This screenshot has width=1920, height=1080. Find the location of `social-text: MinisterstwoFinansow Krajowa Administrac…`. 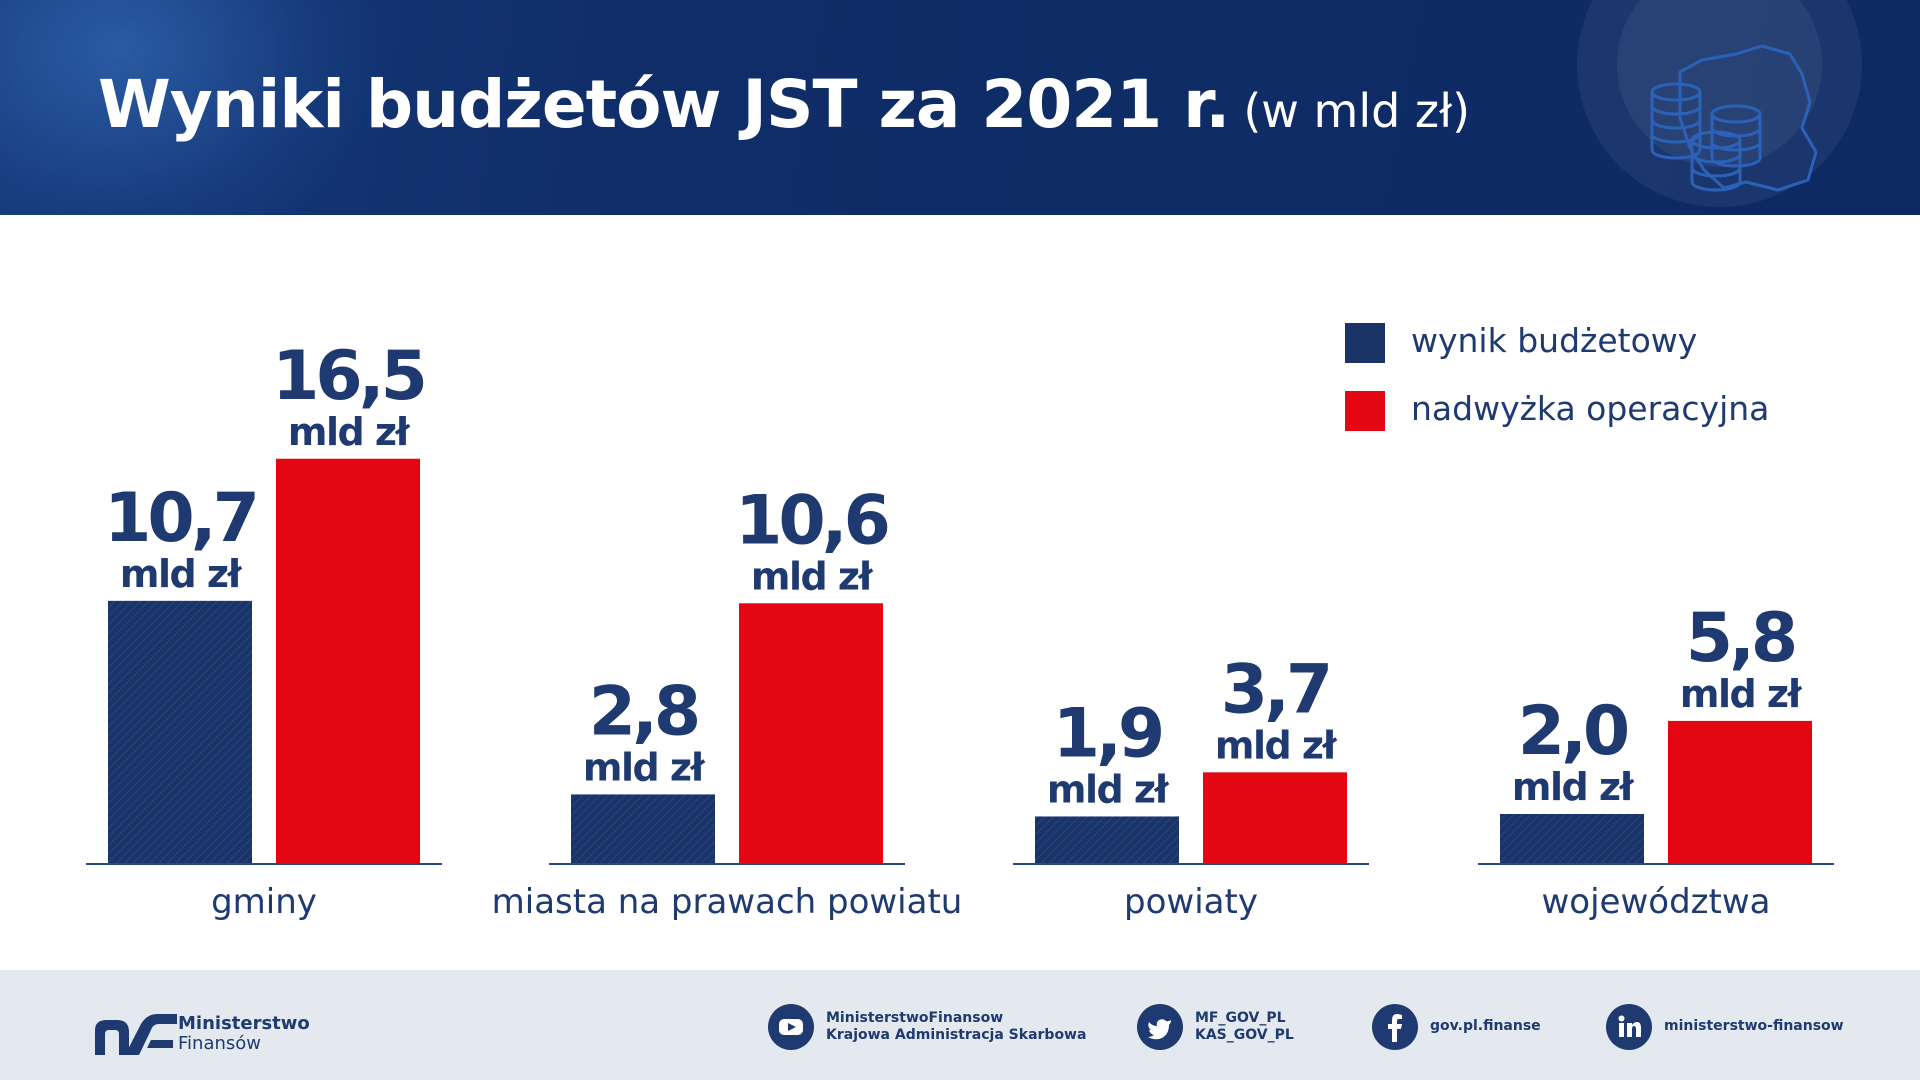

social-text: MinisterstwoFinansow Krajowa Administrac… is located at coordinates (956, 1027).